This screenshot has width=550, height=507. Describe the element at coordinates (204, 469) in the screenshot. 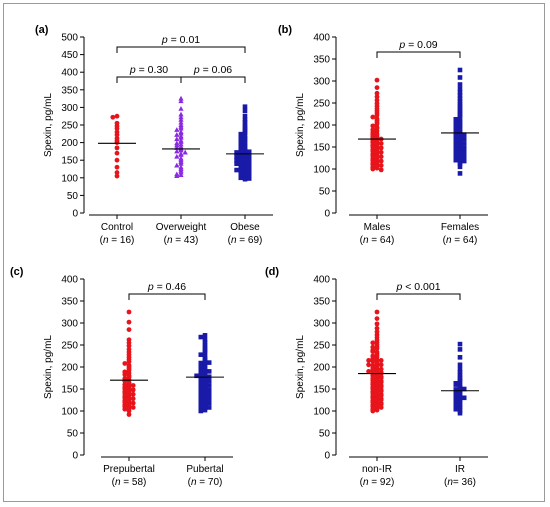

I see `x-tick-label: Pubertal` at that location.